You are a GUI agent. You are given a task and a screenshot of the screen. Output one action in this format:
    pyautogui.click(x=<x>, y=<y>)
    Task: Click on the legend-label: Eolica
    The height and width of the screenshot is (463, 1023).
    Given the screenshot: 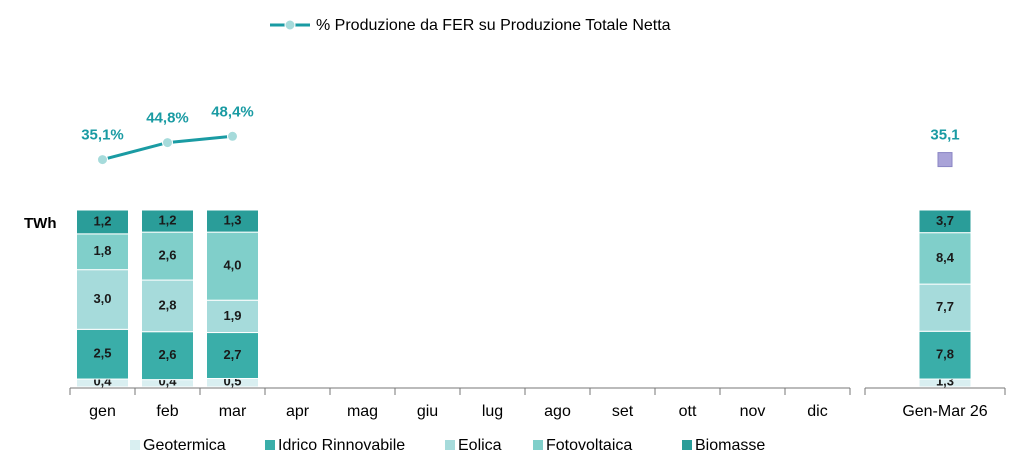 What is the action you would take?
    pyautogui.click(x=480, y=445)
    